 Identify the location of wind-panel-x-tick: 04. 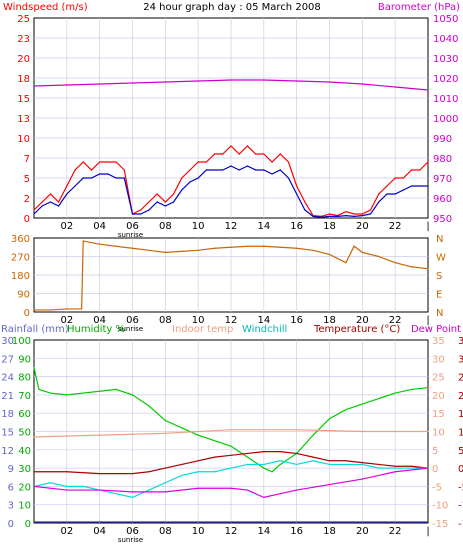
(99, 226).